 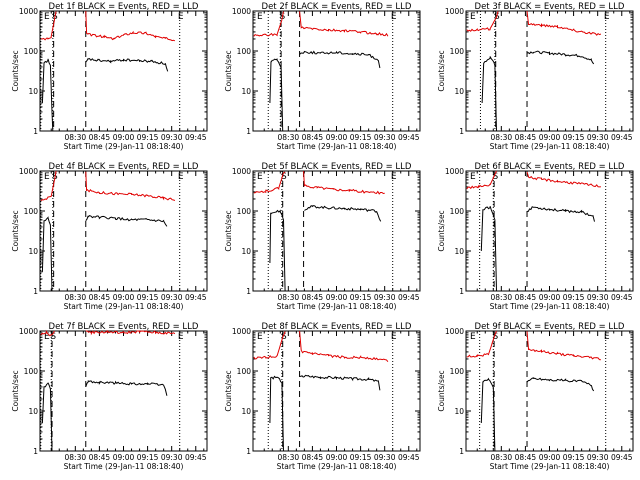 I want to click on plot-frame, so click(x=336, y=391).